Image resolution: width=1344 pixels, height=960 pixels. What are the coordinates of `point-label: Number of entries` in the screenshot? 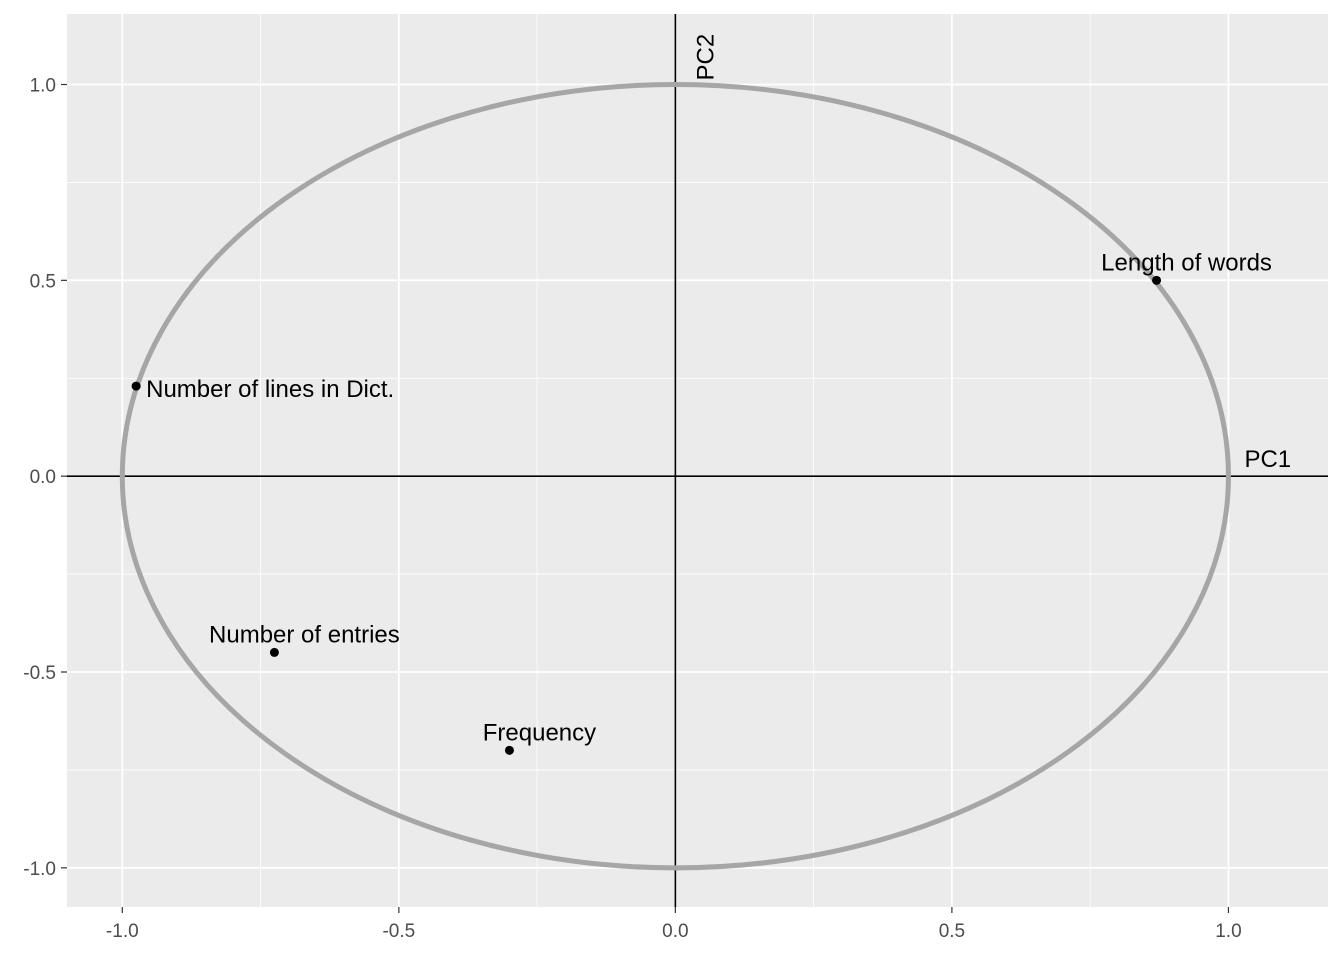 It's located at (304, 634).